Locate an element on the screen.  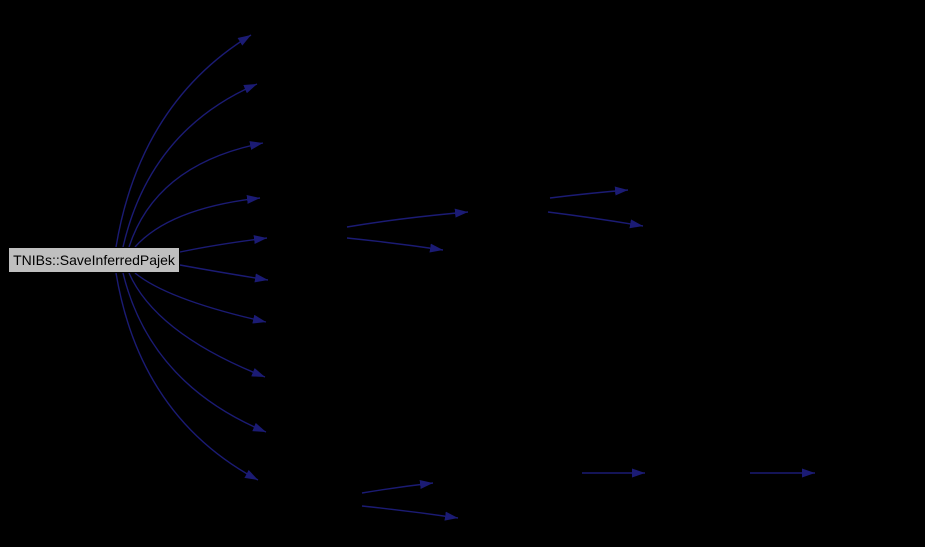
graph-node-saveinferredpajek: TNIBs::SaveInferredPajek is located at coordinates (94, 260).